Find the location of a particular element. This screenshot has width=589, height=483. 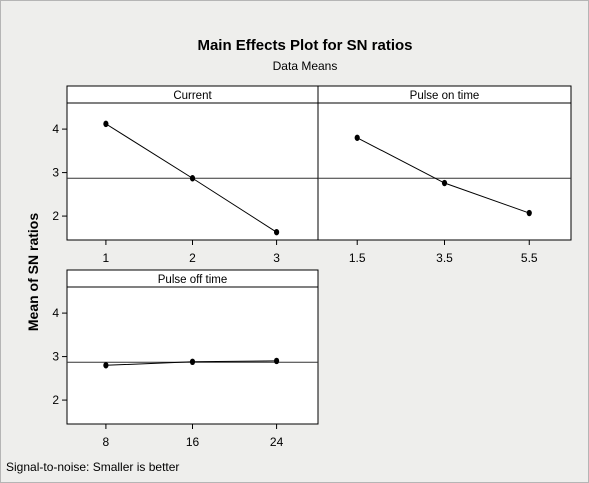

x-tick-label: 8 is located at coordinates (106, 442).